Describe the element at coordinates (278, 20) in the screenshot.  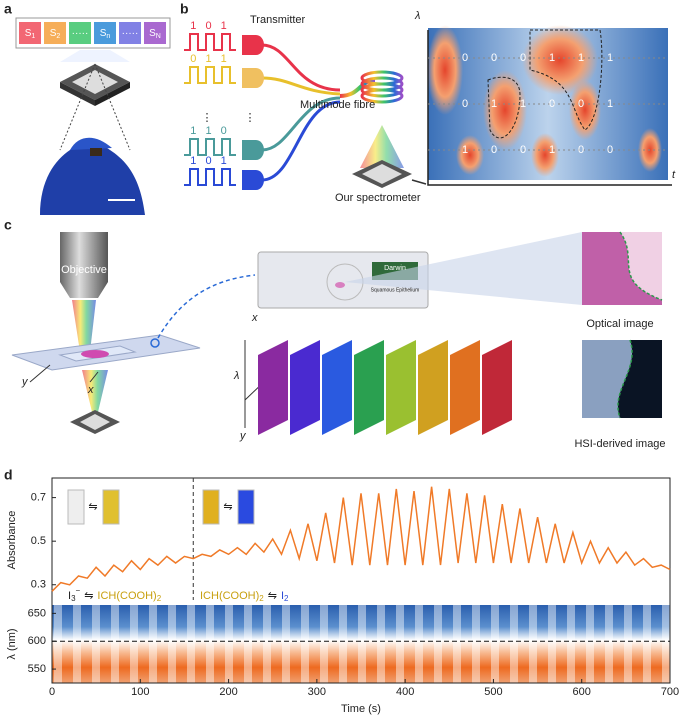
I see `transmitter-label: Transmitter` at that location.